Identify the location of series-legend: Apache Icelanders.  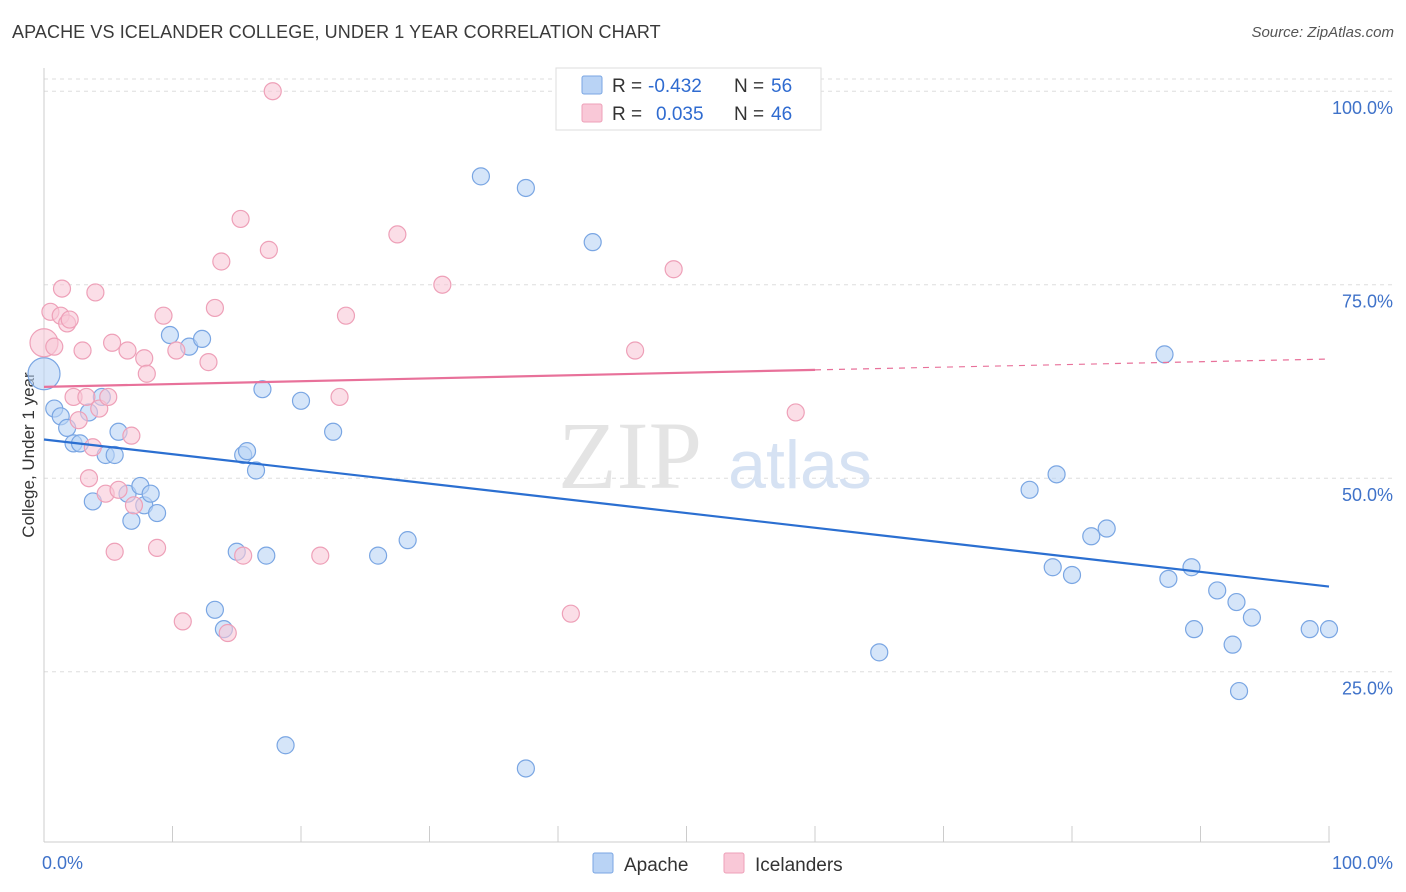
(717, 864).